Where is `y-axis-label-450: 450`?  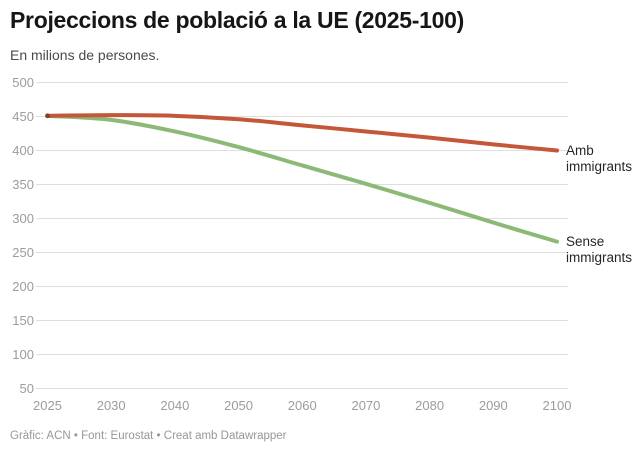 y-axis-label-450: 450 is located at coordinates (23, 116).